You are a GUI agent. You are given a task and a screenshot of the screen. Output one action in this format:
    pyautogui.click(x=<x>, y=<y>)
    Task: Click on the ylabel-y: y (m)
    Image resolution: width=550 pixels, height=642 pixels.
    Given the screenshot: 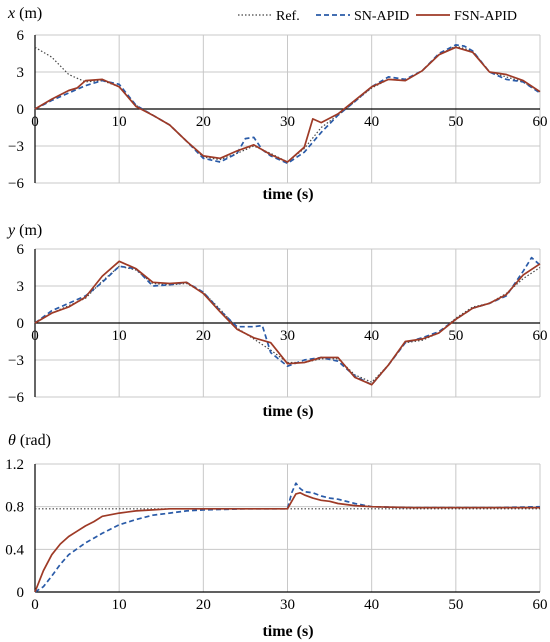 What is the action you would take?
    pyautogui.click(x=24, y=230)
    